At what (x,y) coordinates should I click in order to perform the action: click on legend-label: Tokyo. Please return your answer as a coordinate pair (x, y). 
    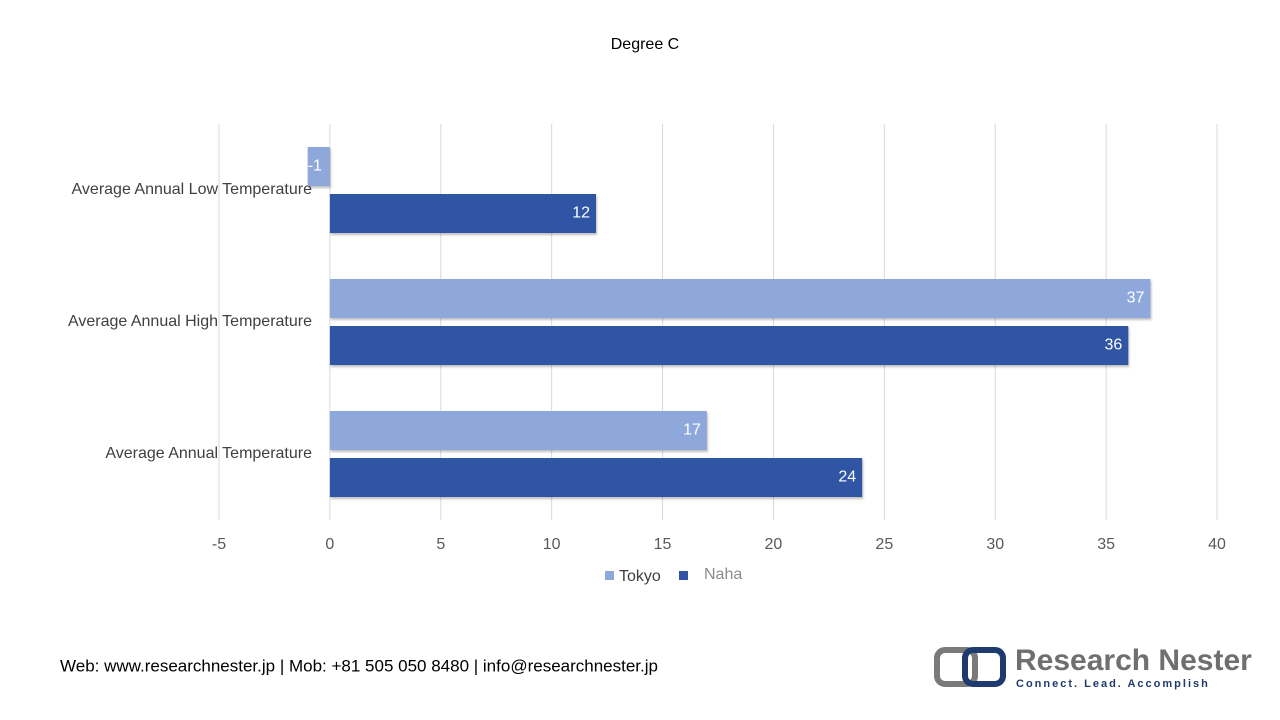
    Looking at the image, I should click on (640, 576).